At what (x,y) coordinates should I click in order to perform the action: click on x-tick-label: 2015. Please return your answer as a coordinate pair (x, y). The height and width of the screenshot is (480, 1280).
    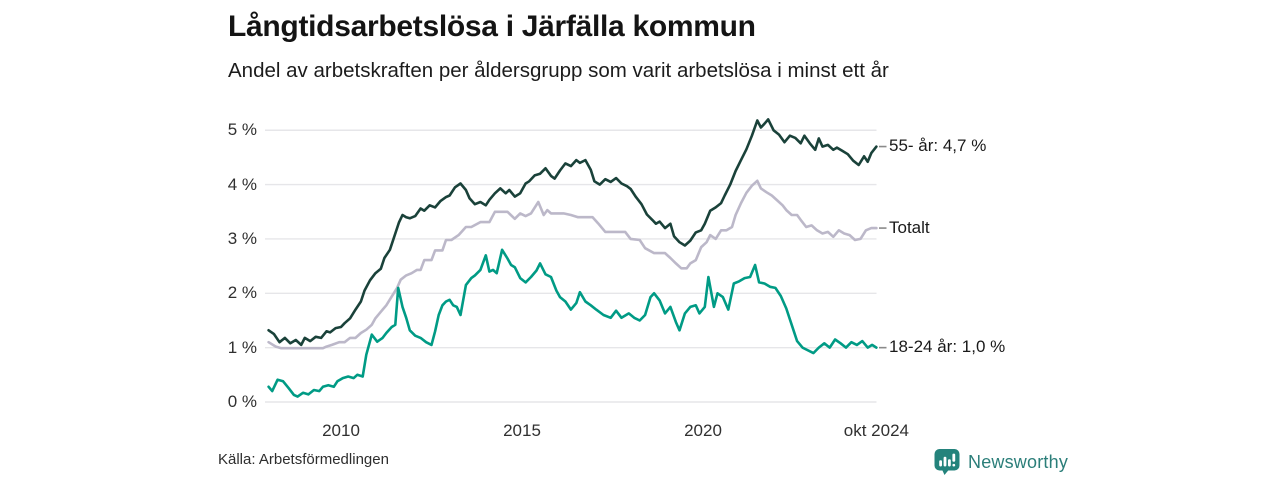
    Looking at the image, I should click on (522, 430).